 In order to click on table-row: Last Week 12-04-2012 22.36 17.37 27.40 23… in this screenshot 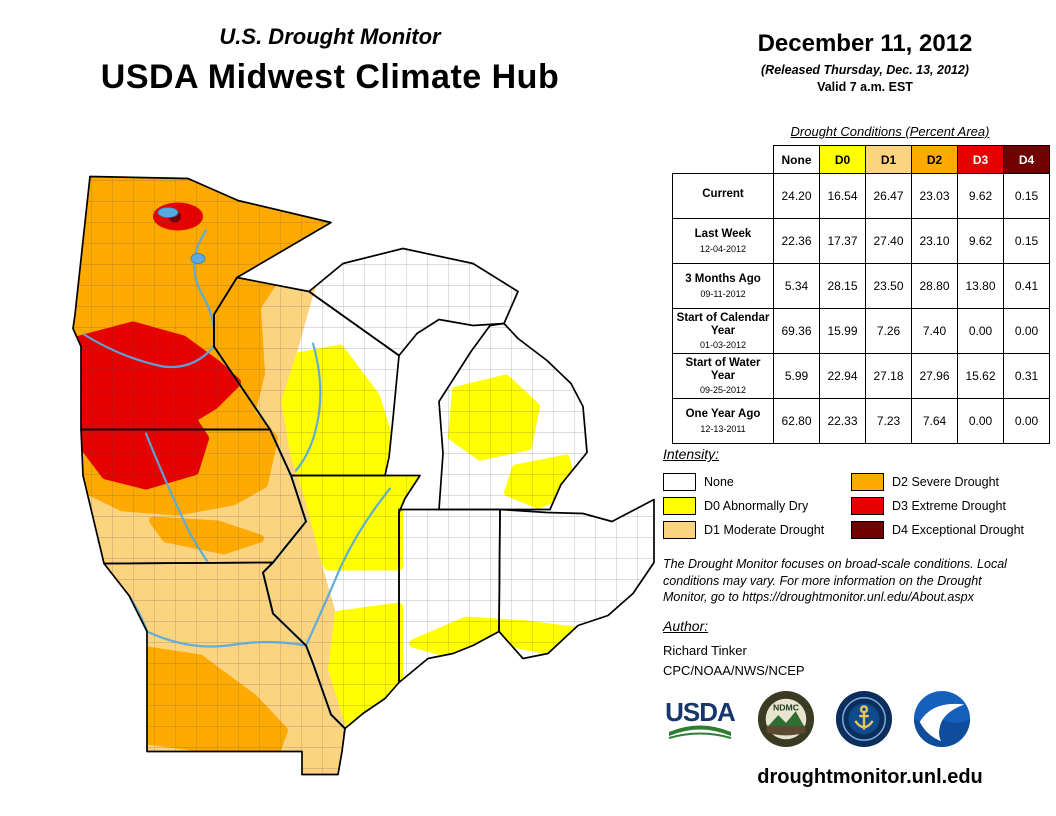, I will do `click(861, 241)`.